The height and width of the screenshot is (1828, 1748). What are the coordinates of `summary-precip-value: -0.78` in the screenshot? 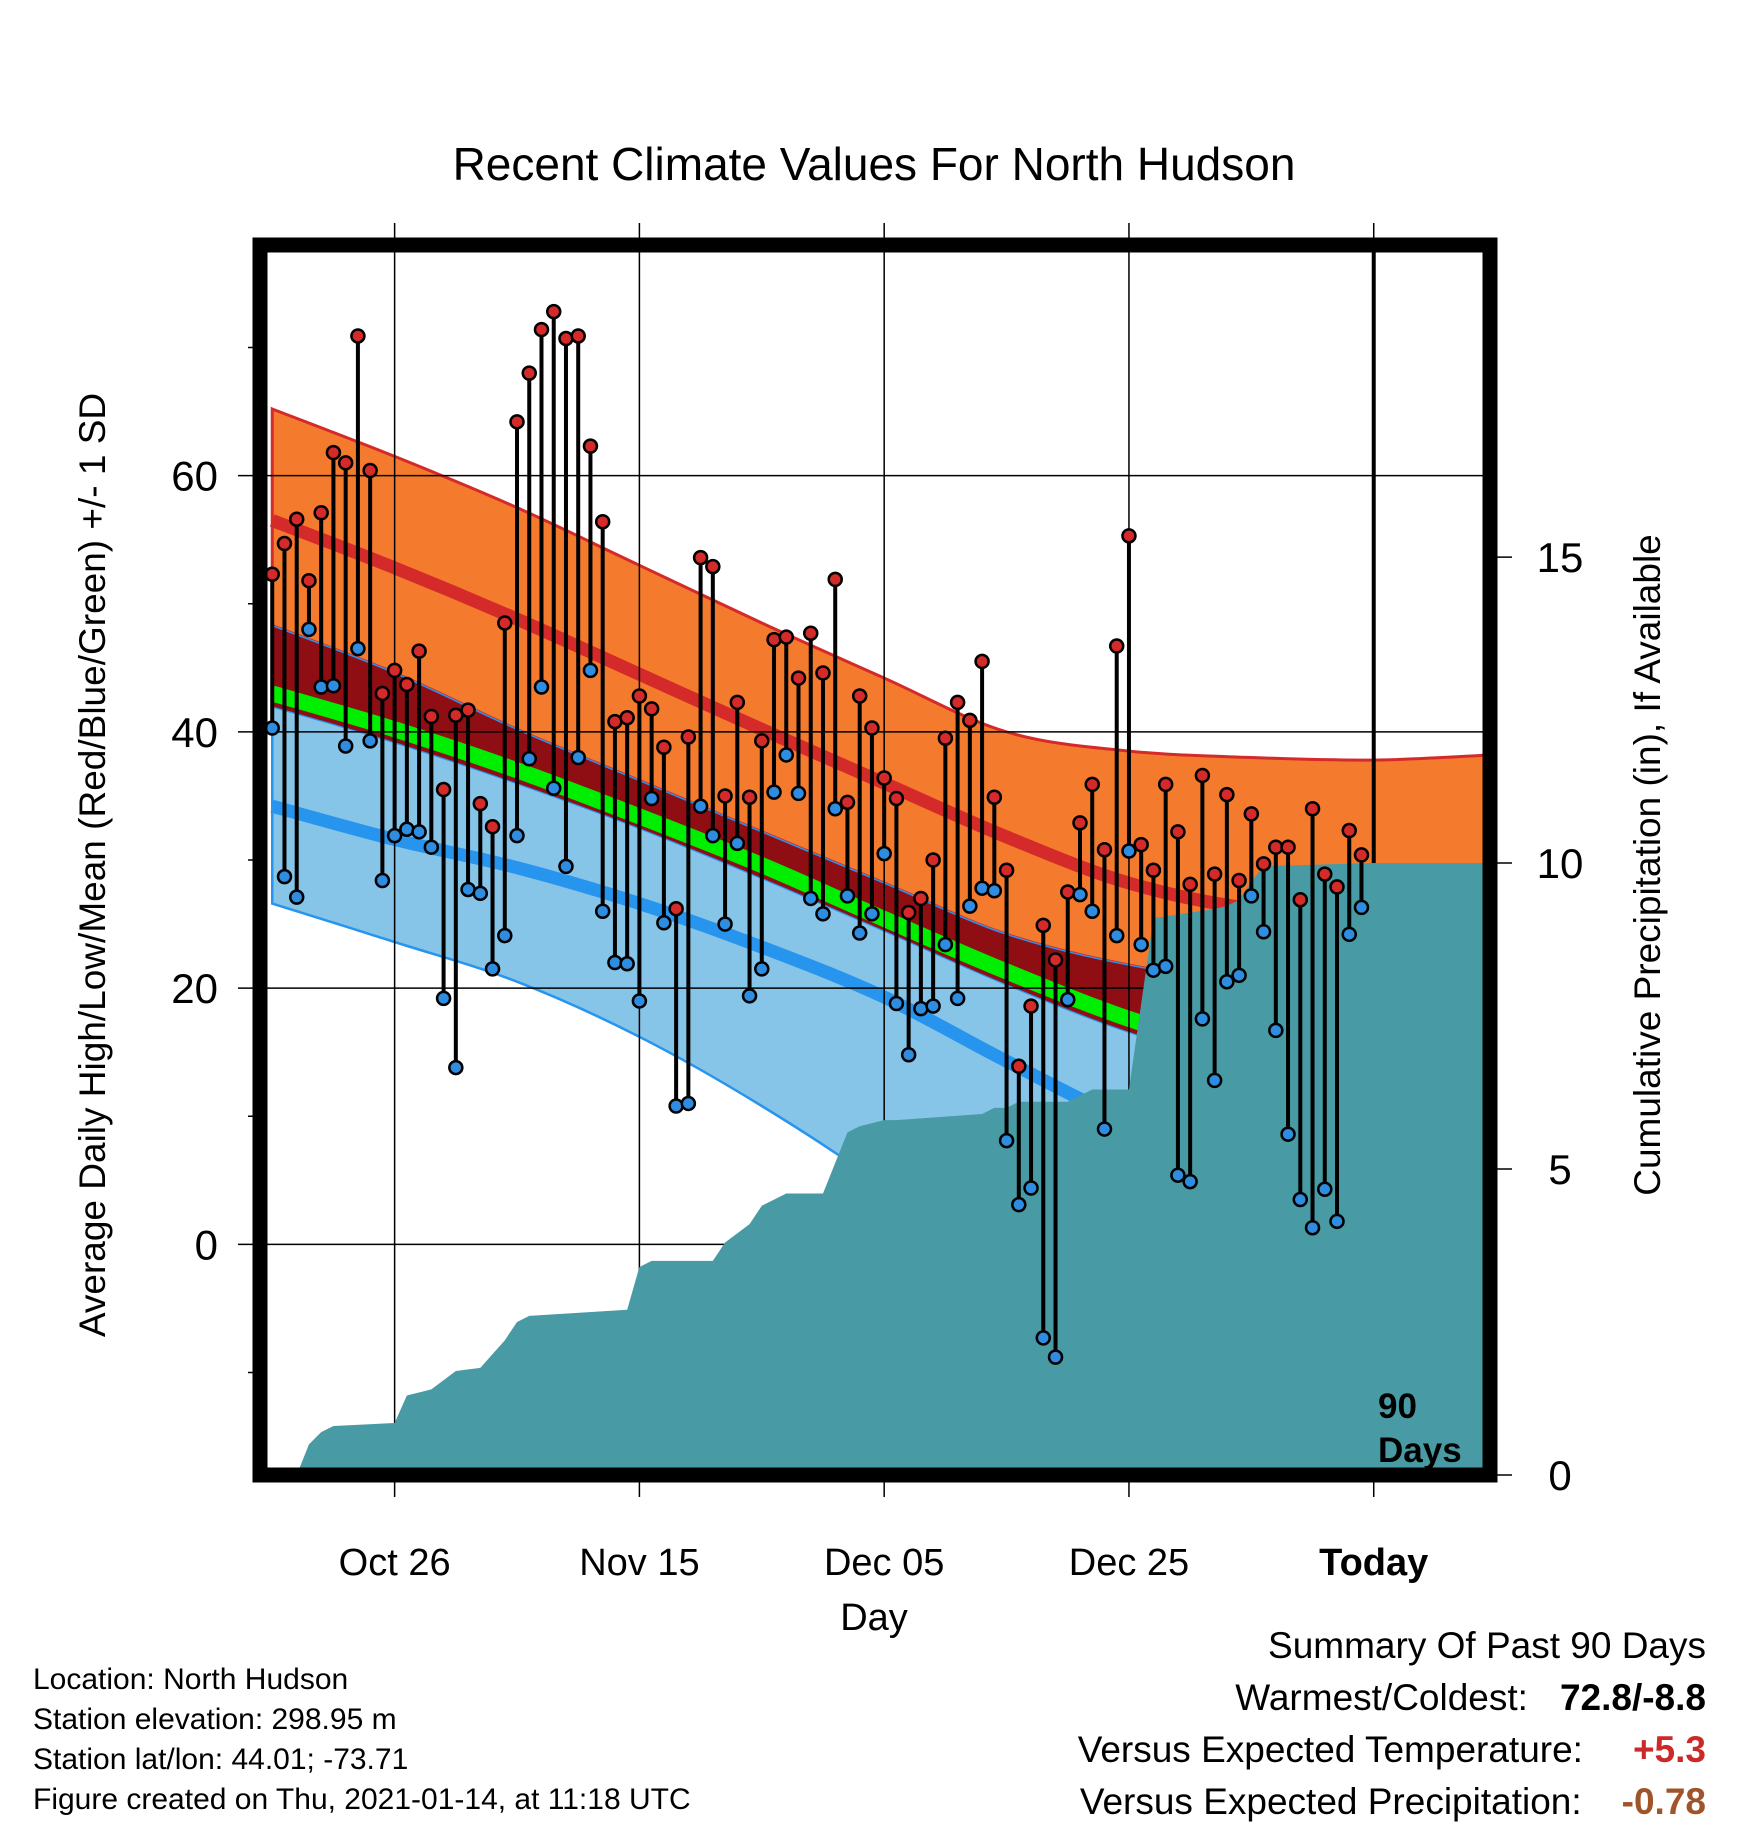 It's located at (1663, 1801).